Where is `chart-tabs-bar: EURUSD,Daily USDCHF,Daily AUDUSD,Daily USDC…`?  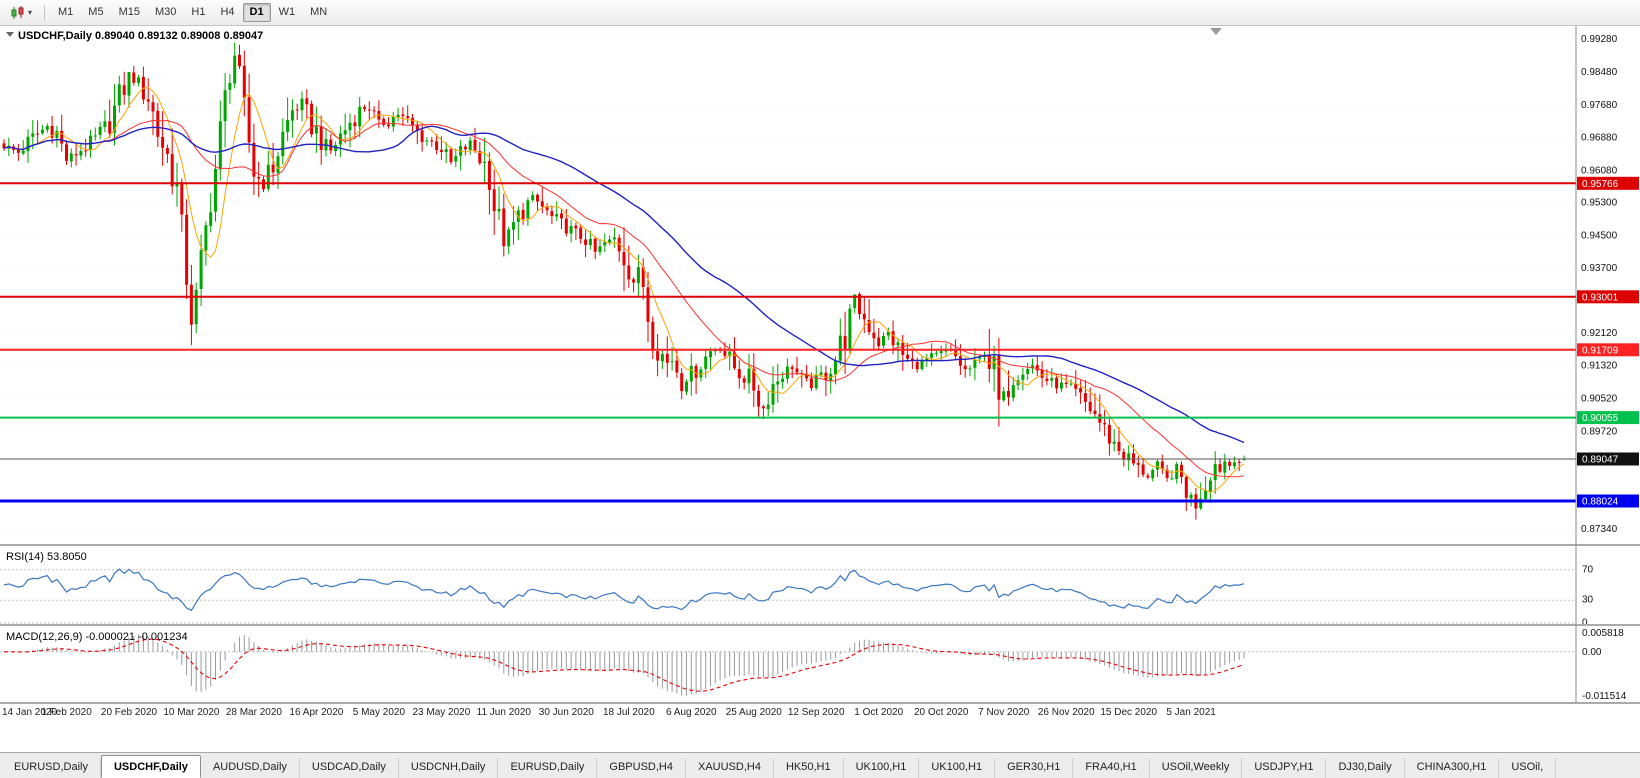 chart-tabs-bar: EURUSD,Daily USDCHF,Daily AUDUSD,Daily USDC… is located at coordinates (820, 765).